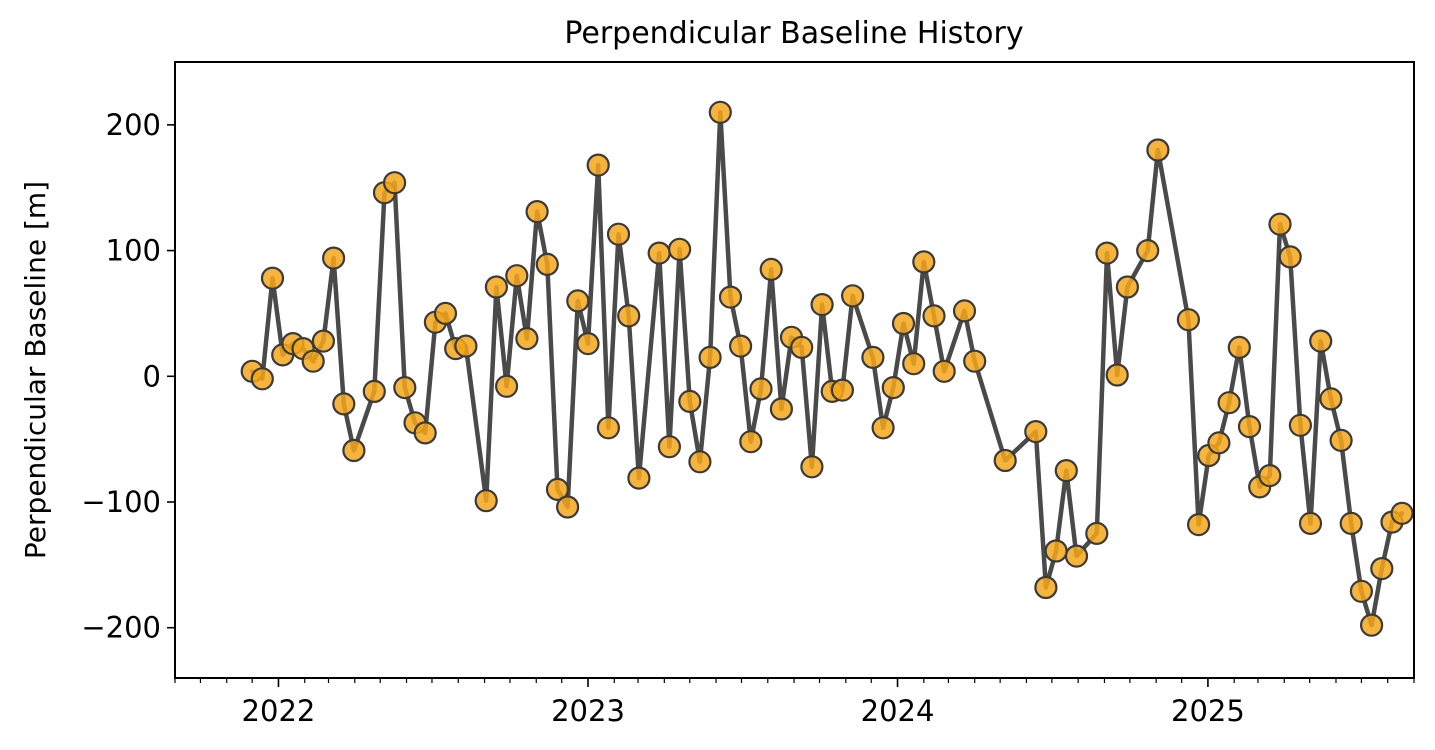 The width and height of the screenshot is (1435, 750). Describe the element at coordinates (133, 125) in the screenshot. I see `y-tick-label: 200` at that location.